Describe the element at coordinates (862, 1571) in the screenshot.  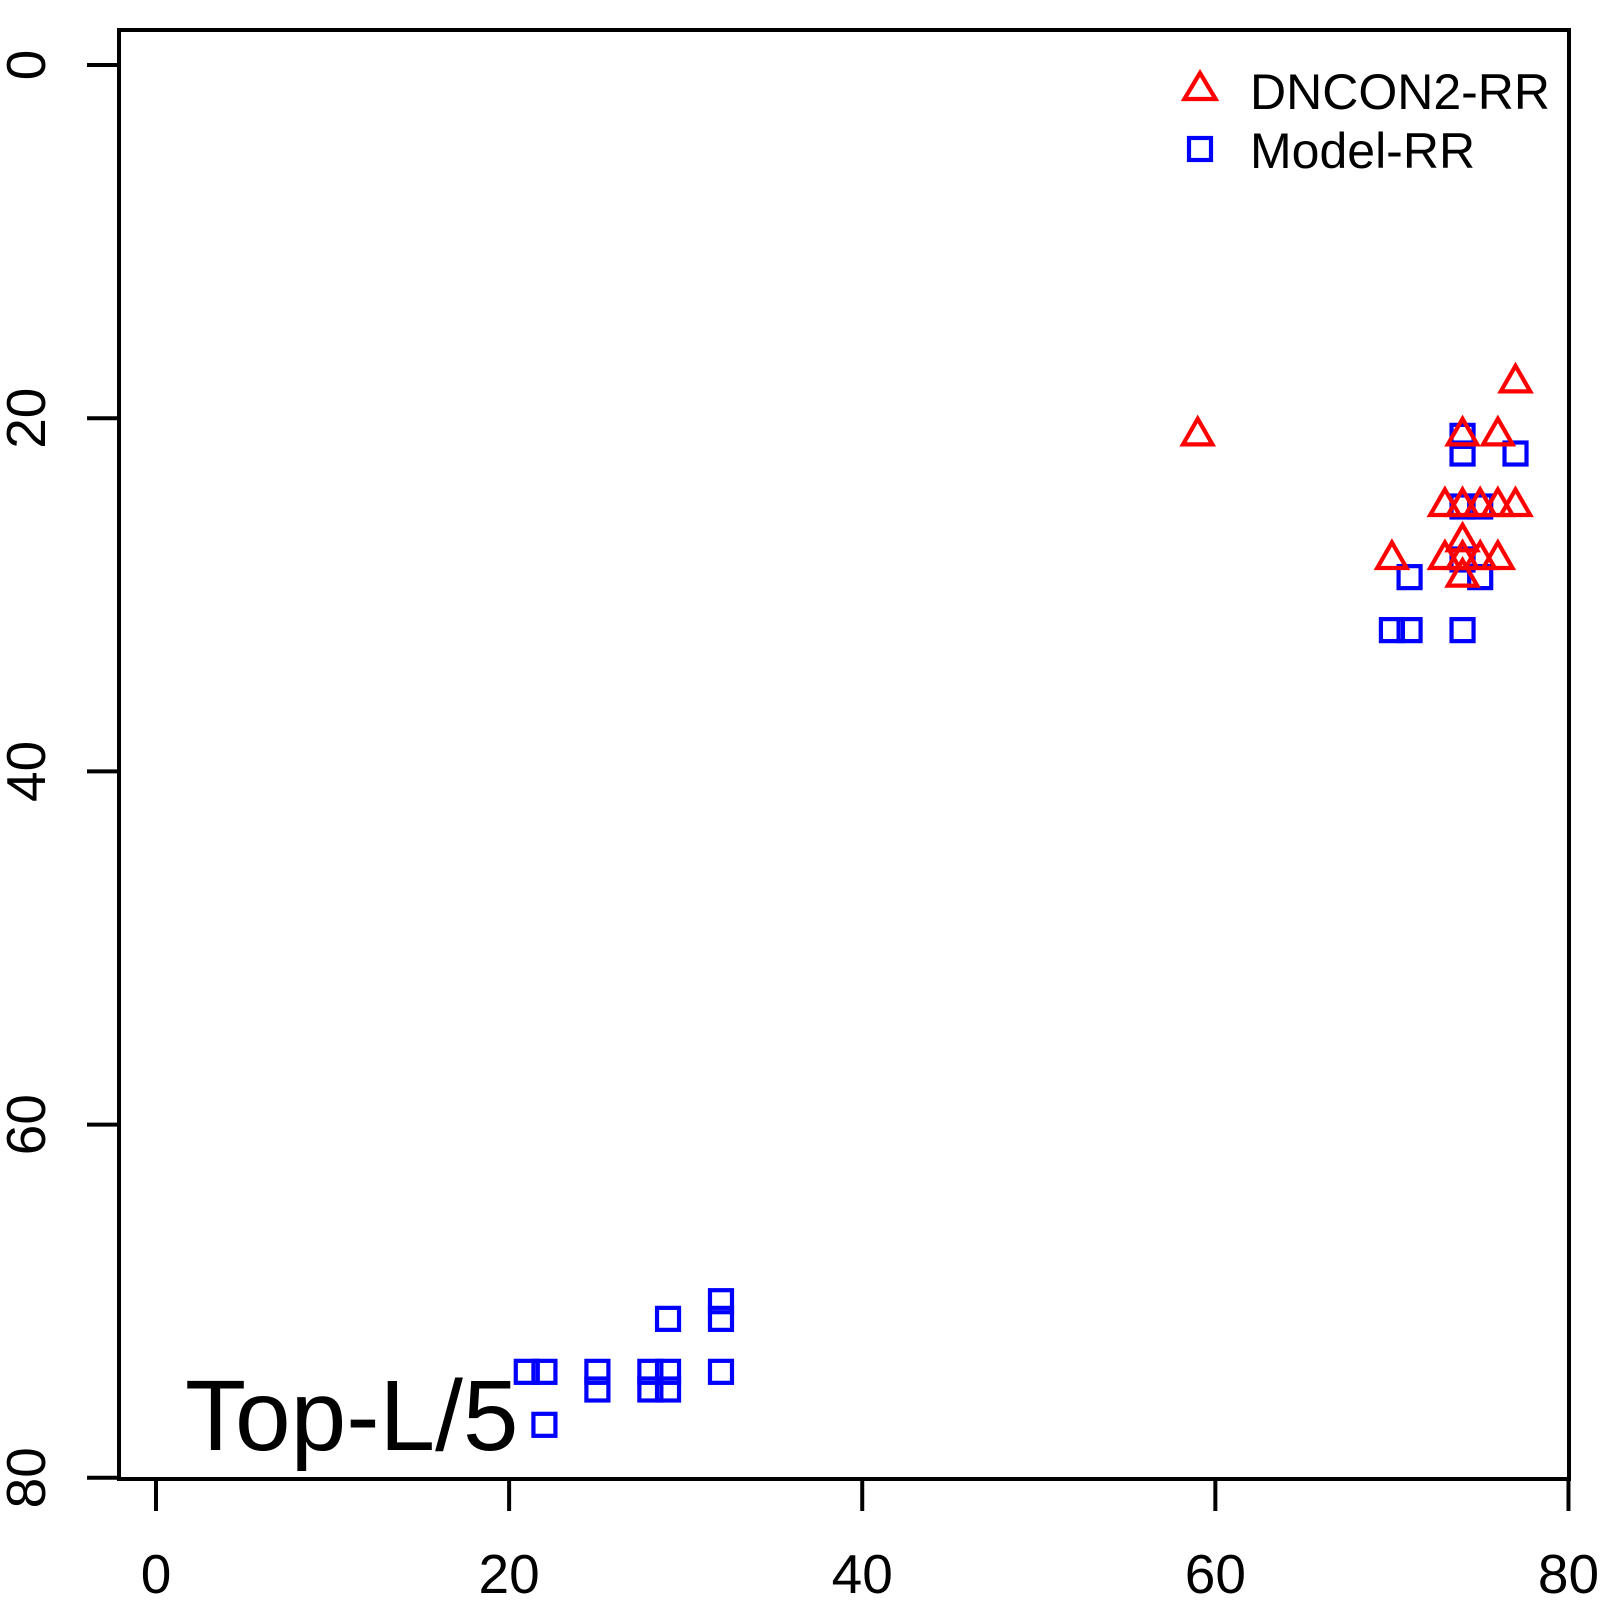
I see `x-axis-tick-label: 40` at that location.